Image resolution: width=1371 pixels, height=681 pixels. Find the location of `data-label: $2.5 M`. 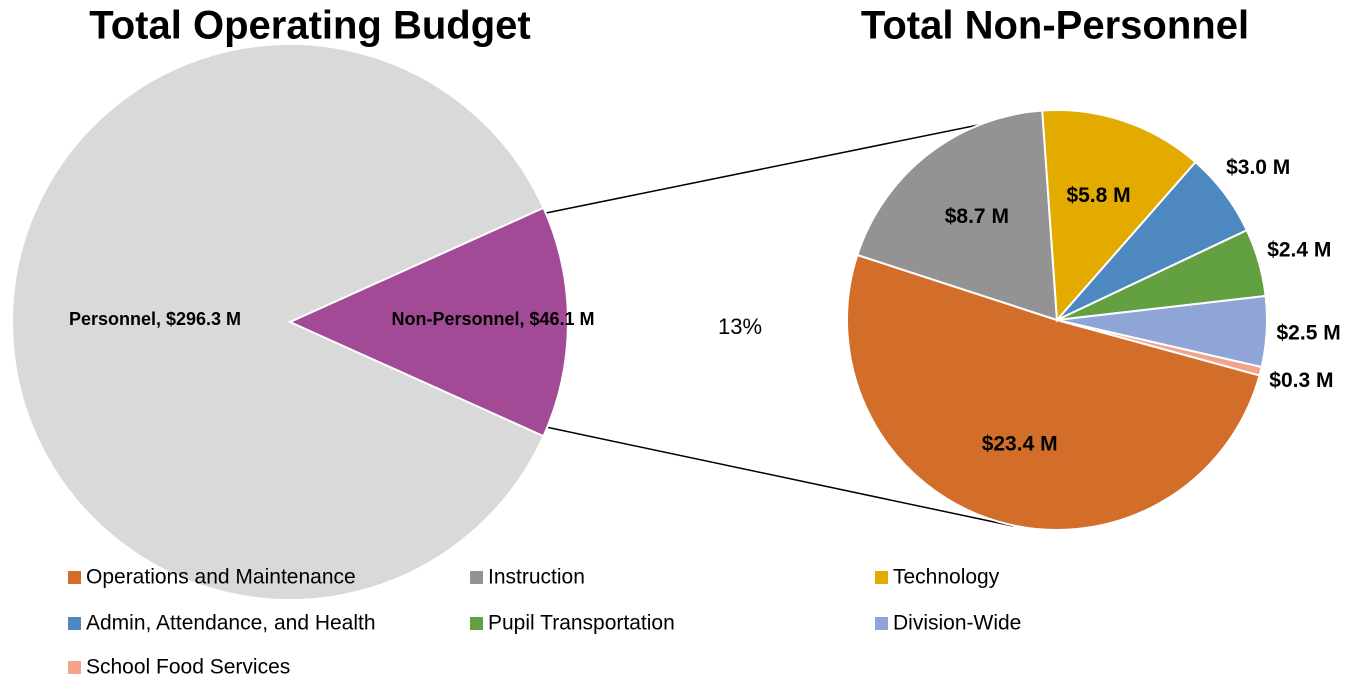

data-label: $2.5 M is located at coordinates (1309, 333).